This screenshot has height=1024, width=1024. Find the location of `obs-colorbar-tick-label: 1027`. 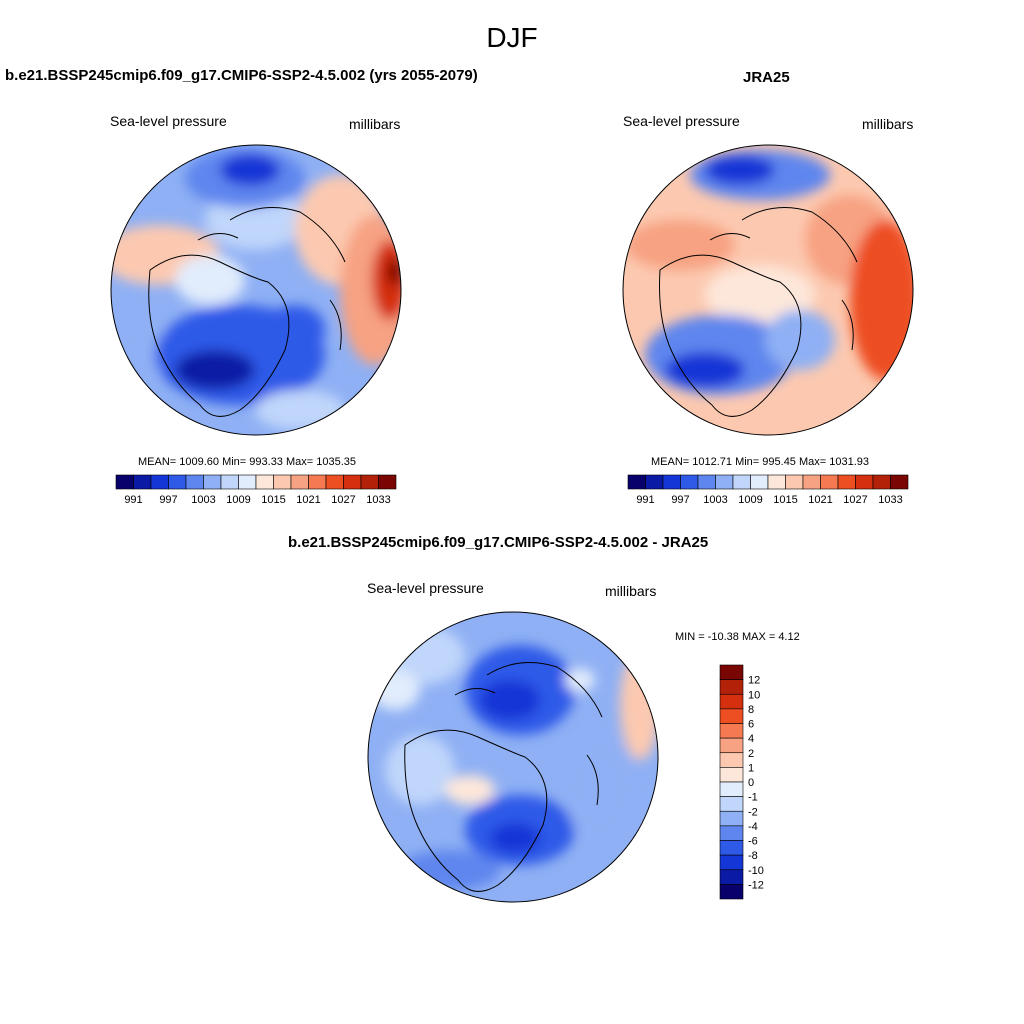

obs-colorbar-tick-label: 1027 is located at coordinates (855, 500).